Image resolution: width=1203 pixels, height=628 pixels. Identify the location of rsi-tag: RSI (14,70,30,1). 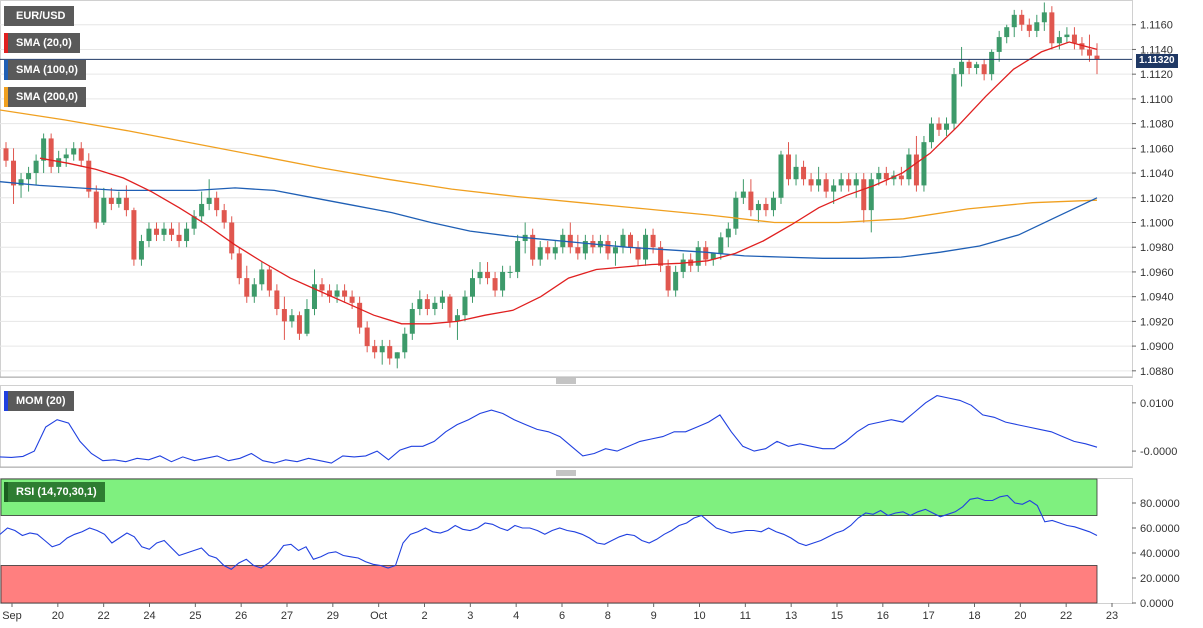
(54, 492).